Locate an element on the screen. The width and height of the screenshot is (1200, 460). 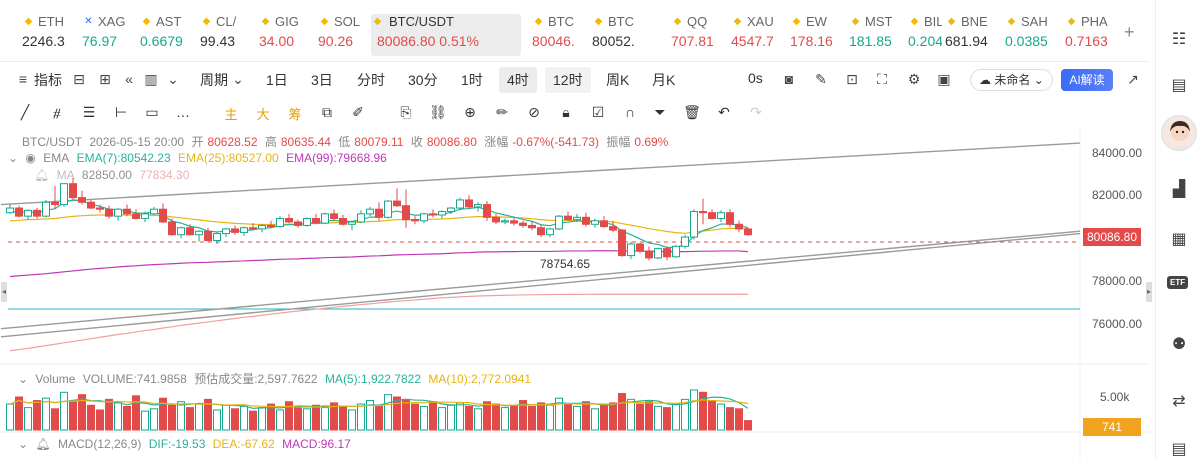
interval-3: 30分 is located at coordinates (423, 80).